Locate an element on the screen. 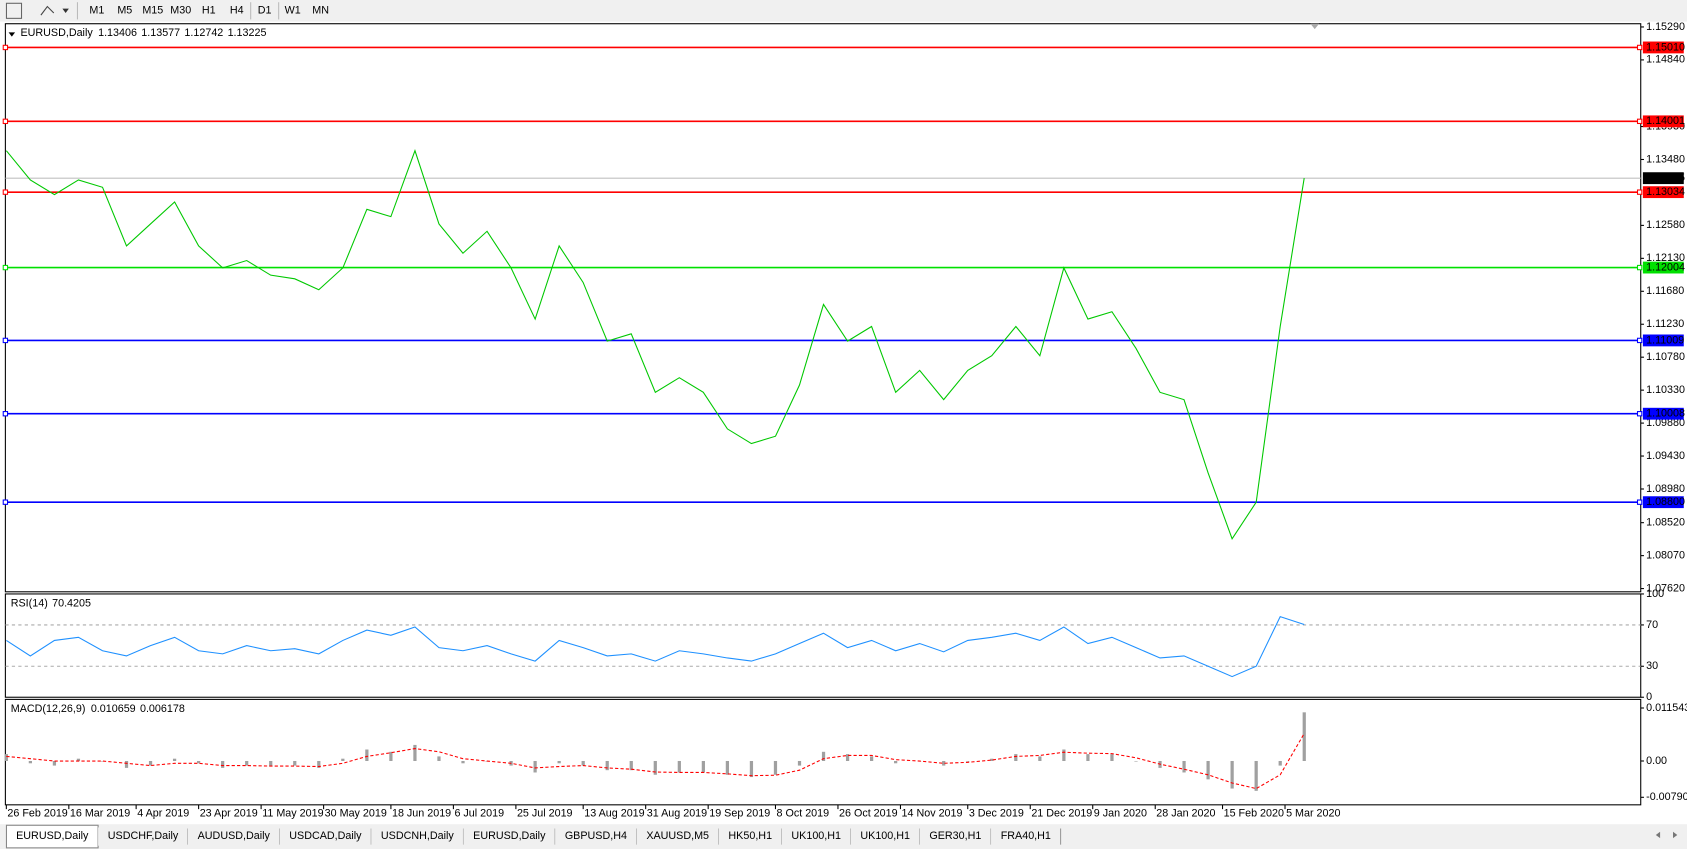  timeframe-button: H1 is located at coordinates (209, 11).